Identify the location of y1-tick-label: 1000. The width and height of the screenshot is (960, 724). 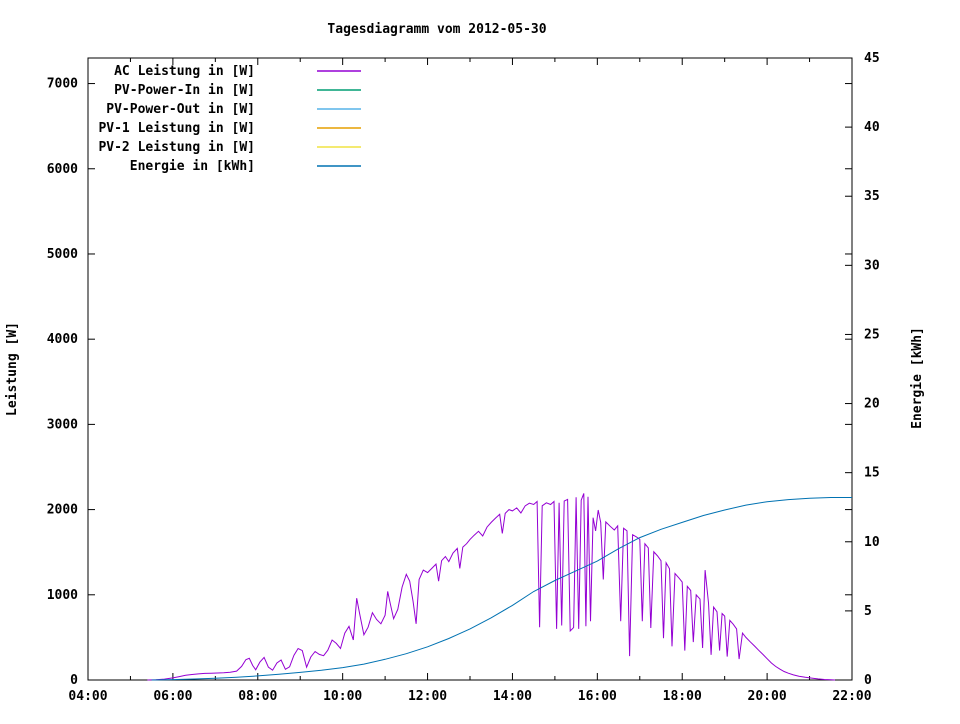
(62, 595).